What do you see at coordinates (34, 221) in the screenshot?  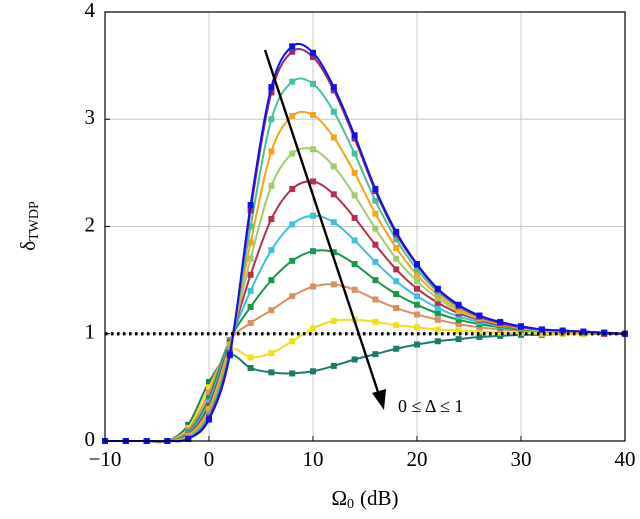 I see `y-label-sub: TWDP` at bounding box center [34, 221].